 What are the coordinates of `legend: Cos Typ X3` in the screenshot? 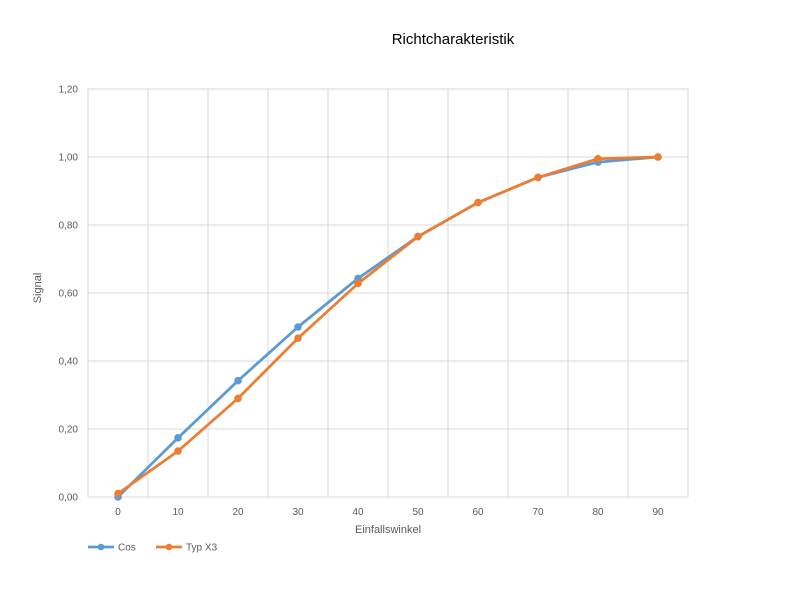 It's located at (153, 548).